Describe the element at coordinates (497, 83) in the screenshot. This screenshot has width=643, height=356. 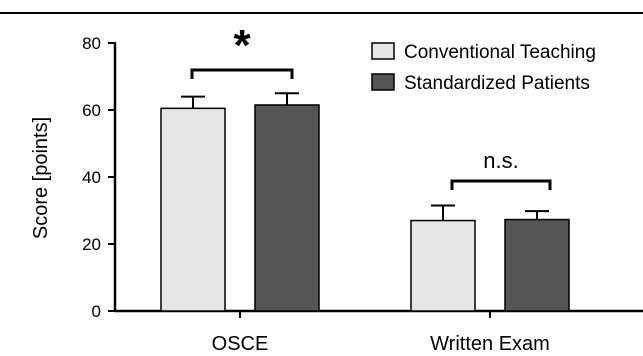
I see `legend-label-standardized-patients: Standardized Patients` at that location.